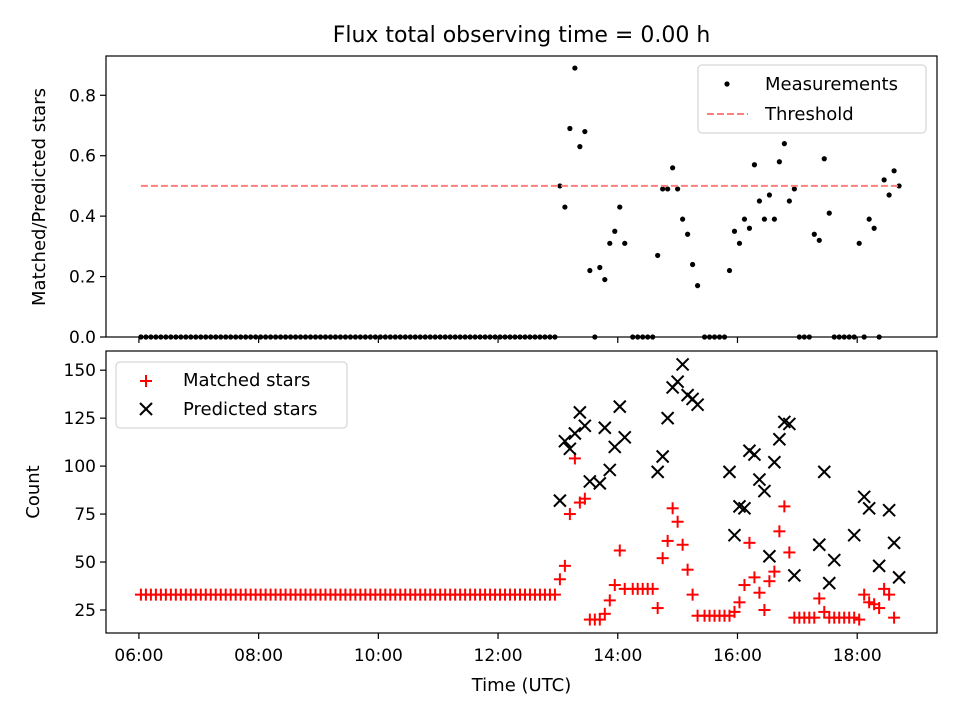 This screenshot has height=720, width=960. What do you see at coordinates (498, 656) in the screenshot?
I see `x-tick-label: 12:00` at bounding box center [498, 656].